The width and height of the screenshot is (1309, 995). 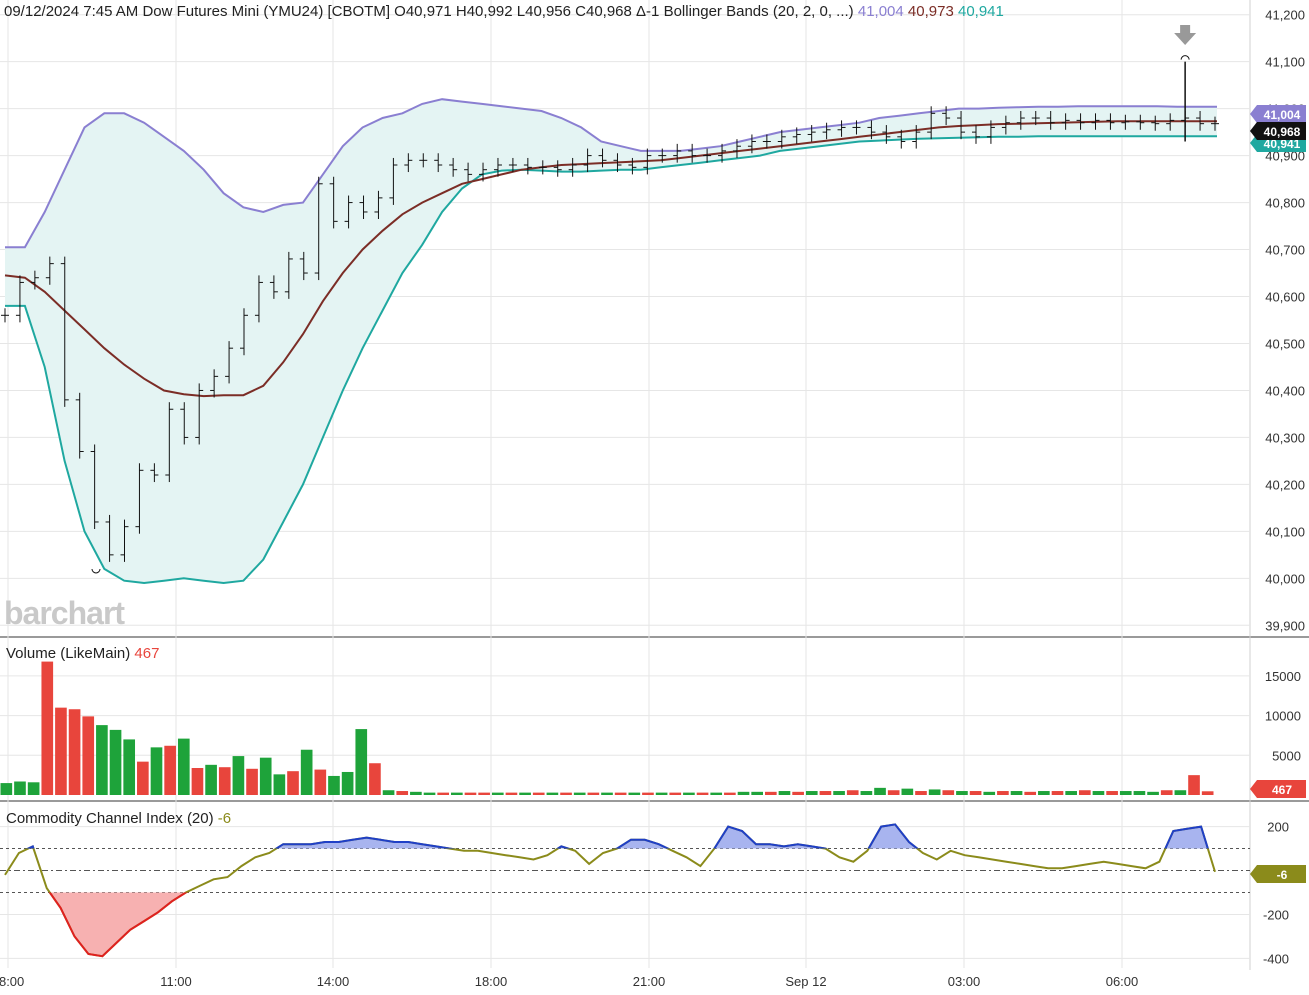 What do you see at coordinates (1285, 437) in the screenshot?
I see `price-tick-label: 40,300` at bounding box center [1285, 437].